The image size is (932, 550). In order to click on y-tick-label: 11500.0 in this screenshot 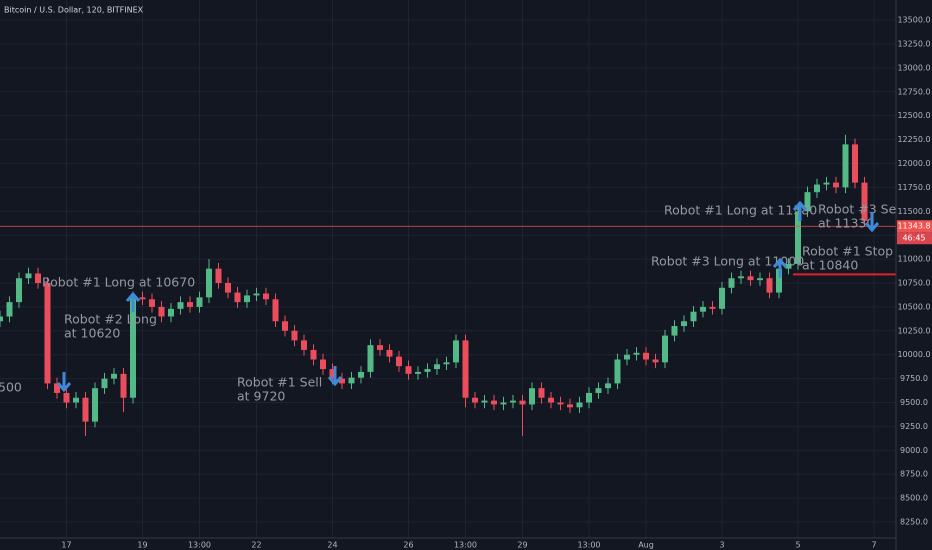, I will do `click(913, 211)`.